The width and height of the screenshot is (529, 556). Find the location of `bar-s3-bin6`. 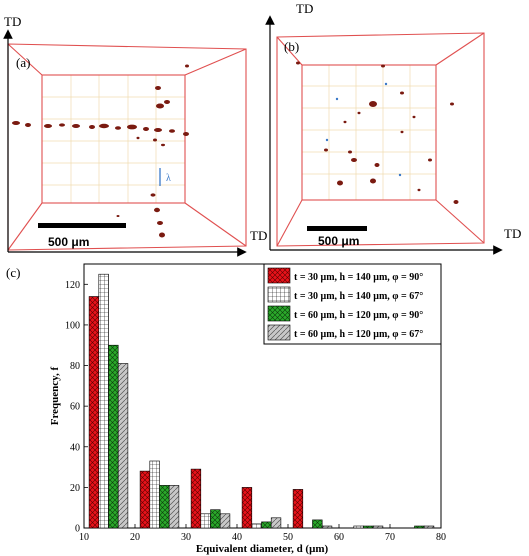

bar-s3-bin6 is located at coordinates (368, 527).